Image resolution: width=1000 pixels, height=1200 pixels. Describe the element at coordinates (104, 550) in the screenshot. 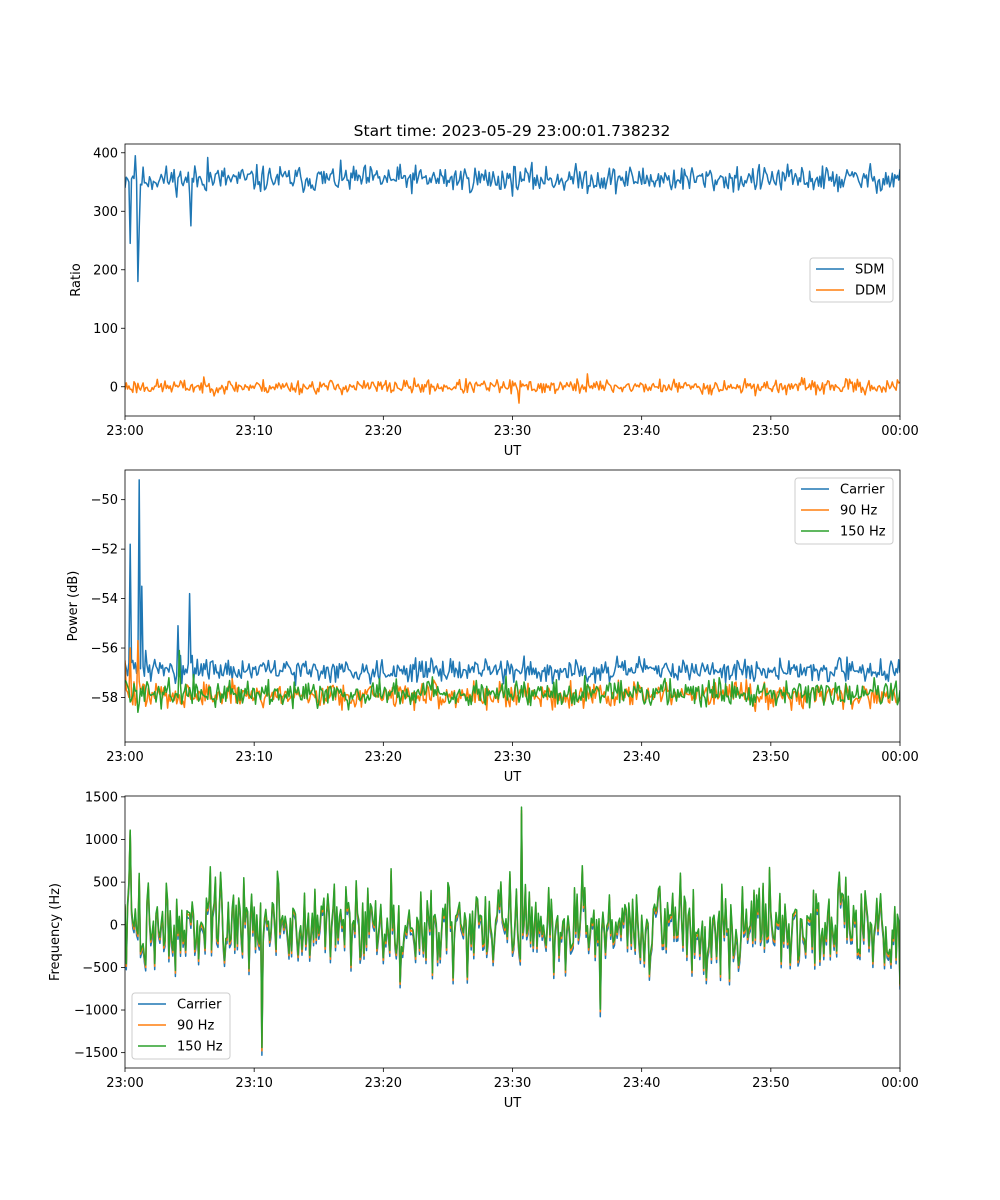

I see `y-tick-label: −52` at that location.